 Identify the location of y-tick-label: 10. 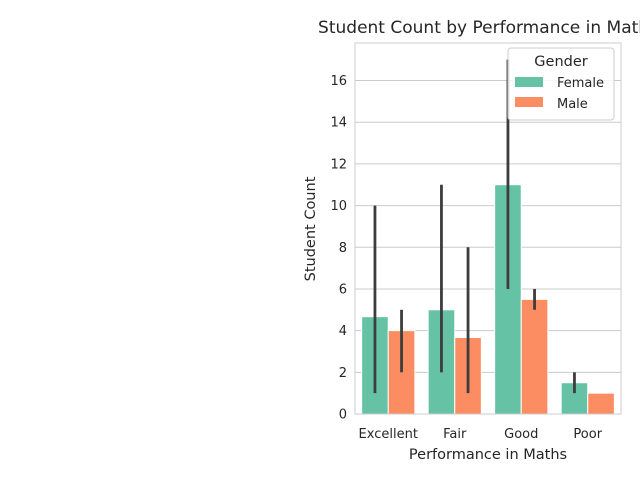
(338, 206).